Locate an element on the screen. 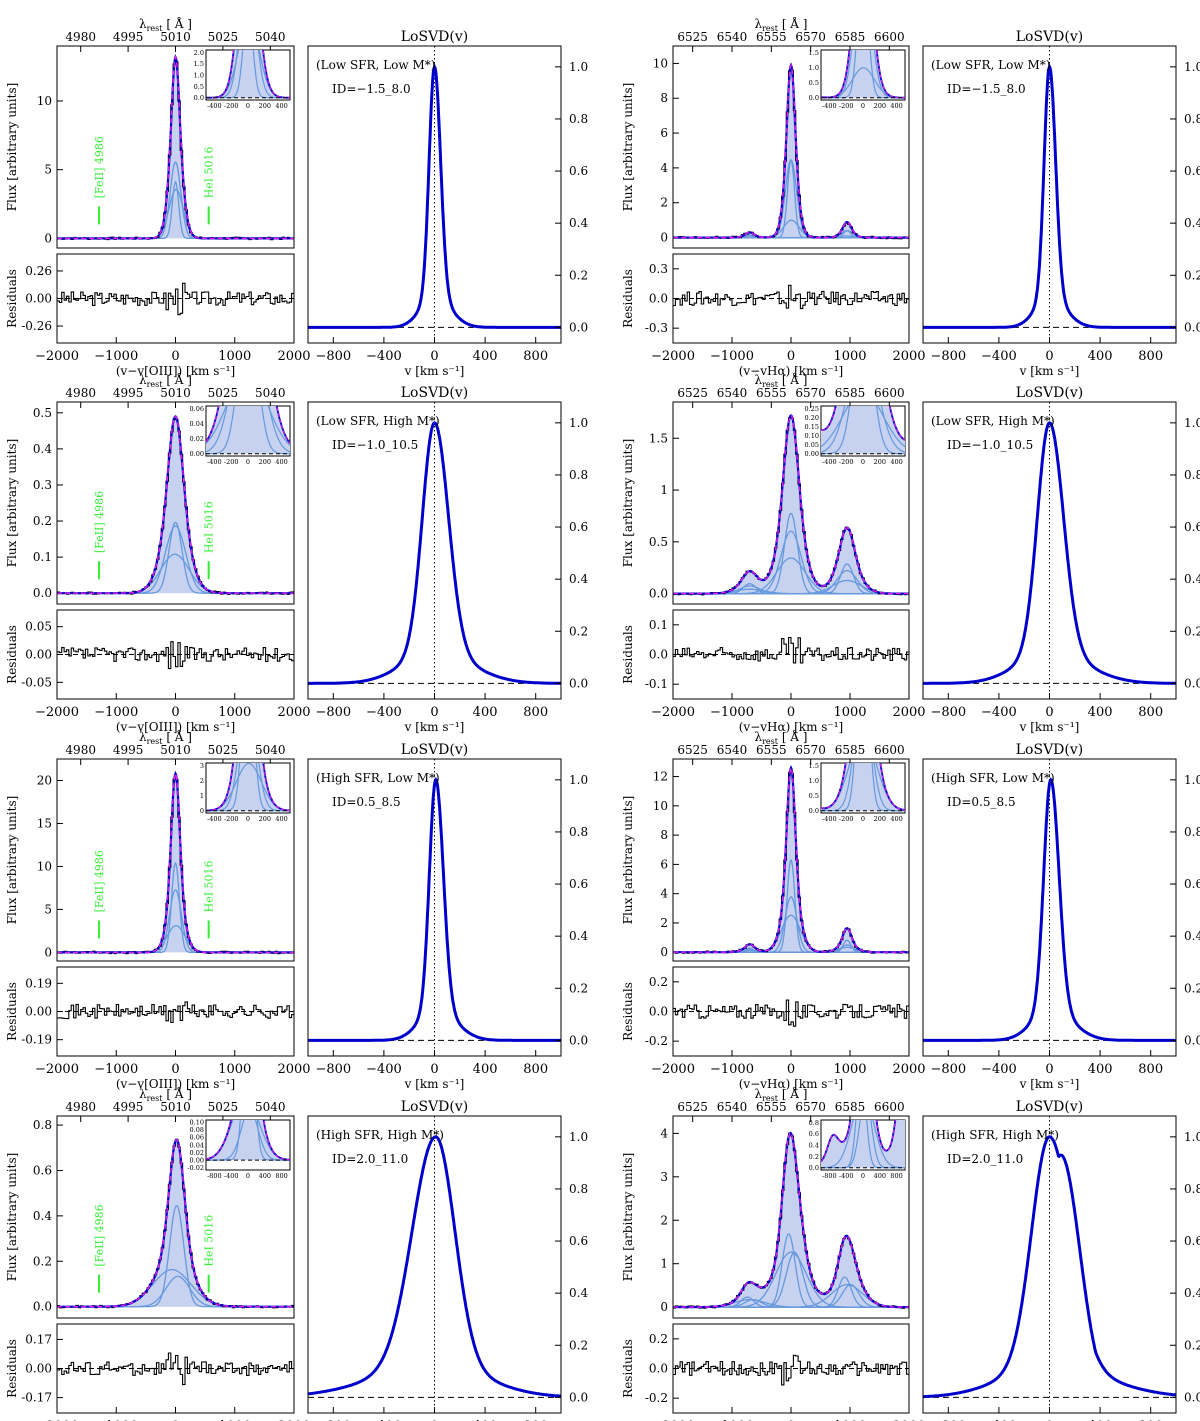 The image size is (1200, 1421). flux-ytick-label: 1 is located at coordinates (664, 1264).